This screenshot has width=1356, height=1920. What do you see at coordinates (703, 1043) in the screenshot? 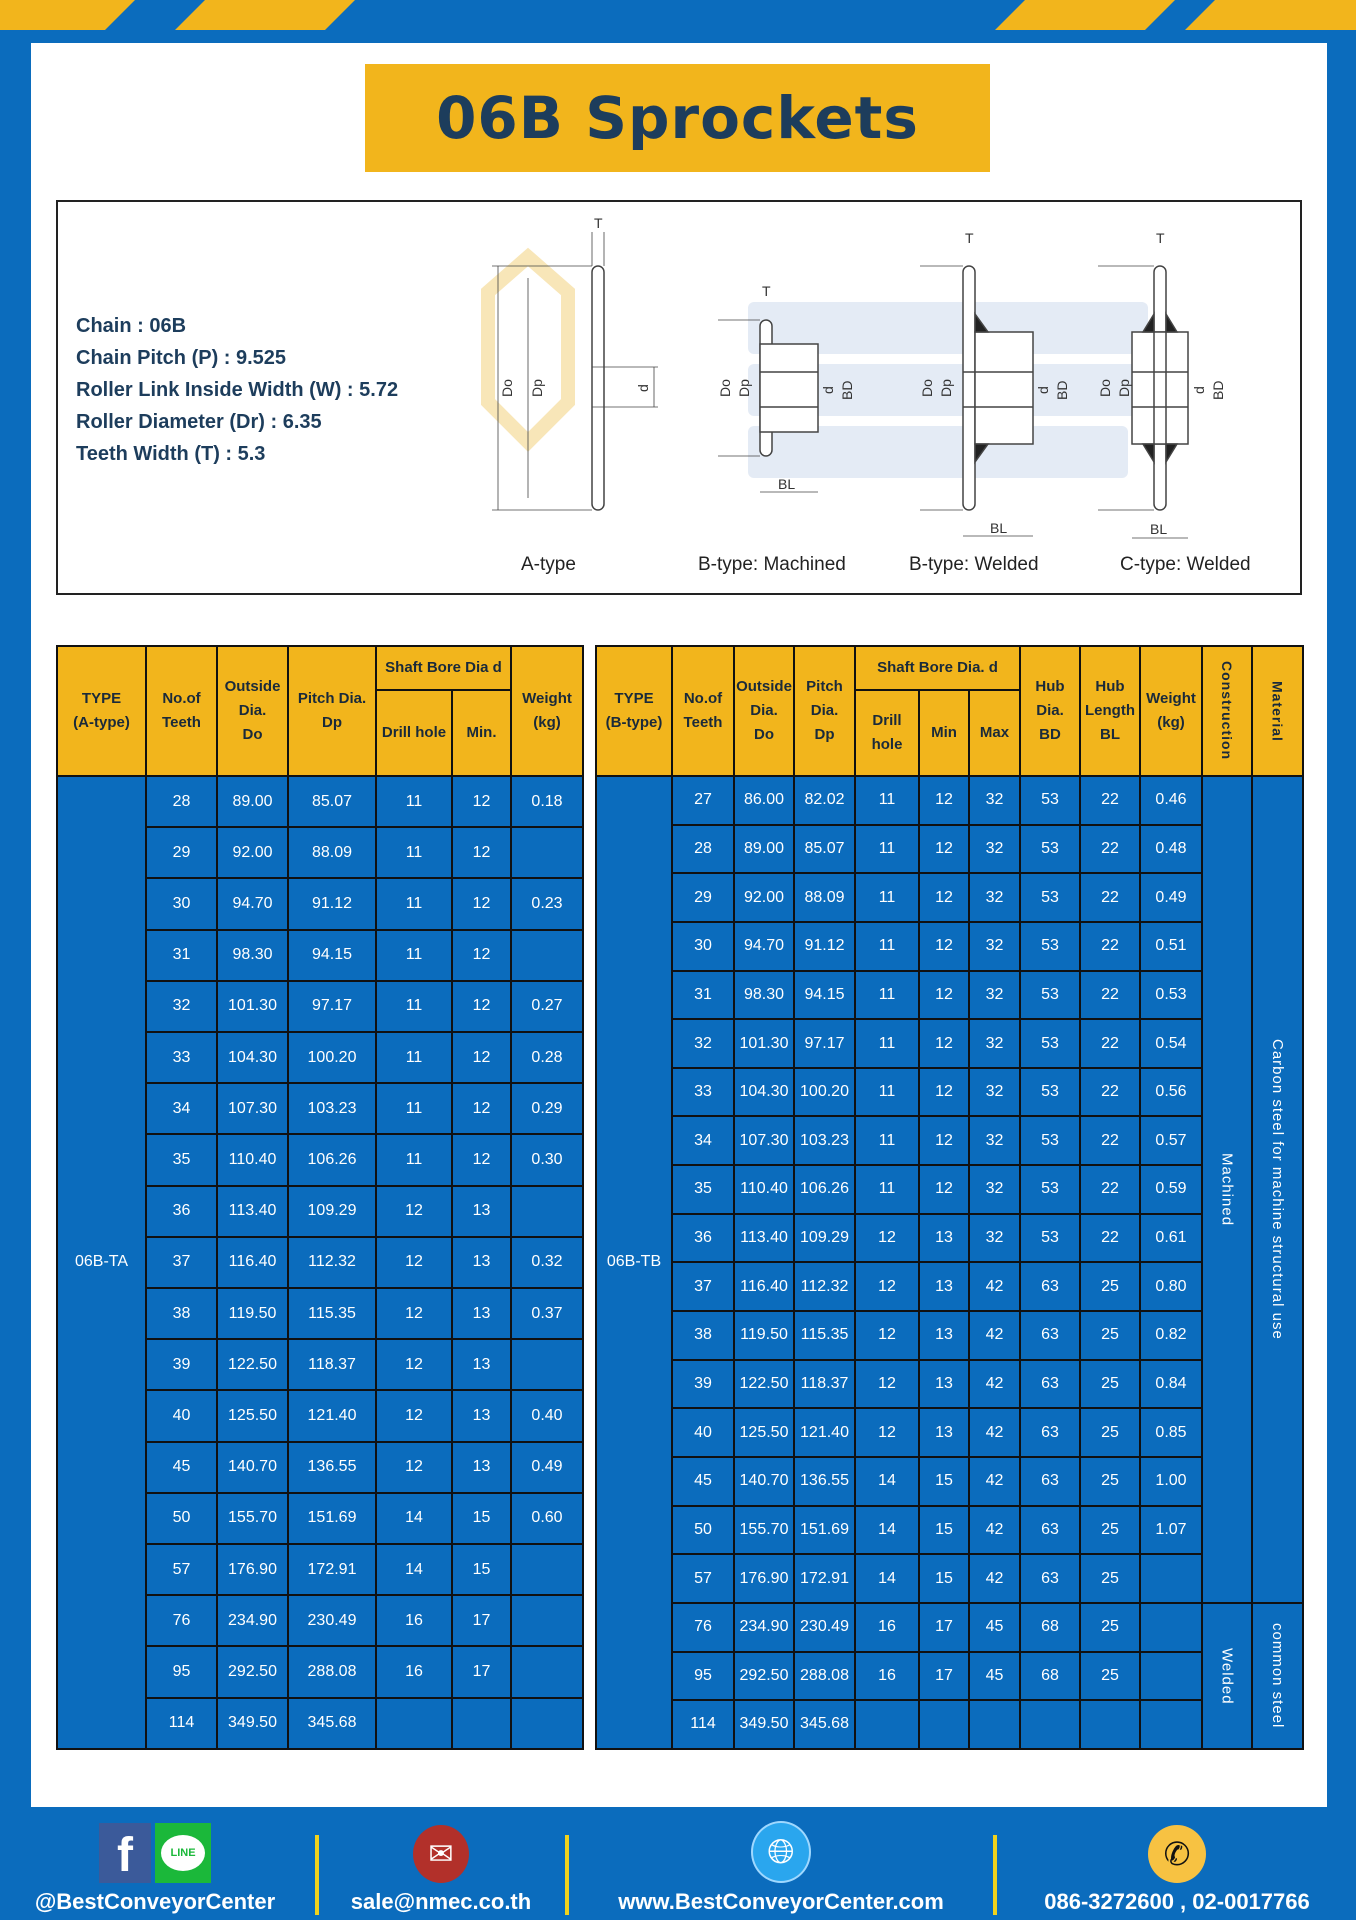
I see `cell-teeth: 32` at bounding box center [703, 1043].